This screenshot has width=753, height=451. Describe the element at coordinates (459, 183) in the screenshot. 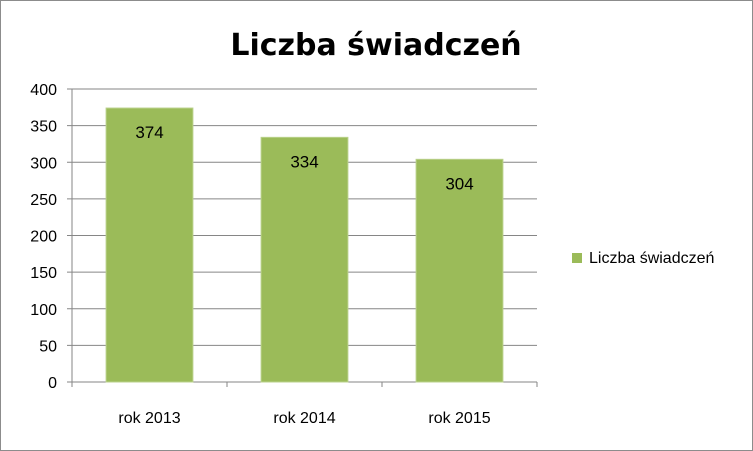

I see `data-label: 304` at that location.